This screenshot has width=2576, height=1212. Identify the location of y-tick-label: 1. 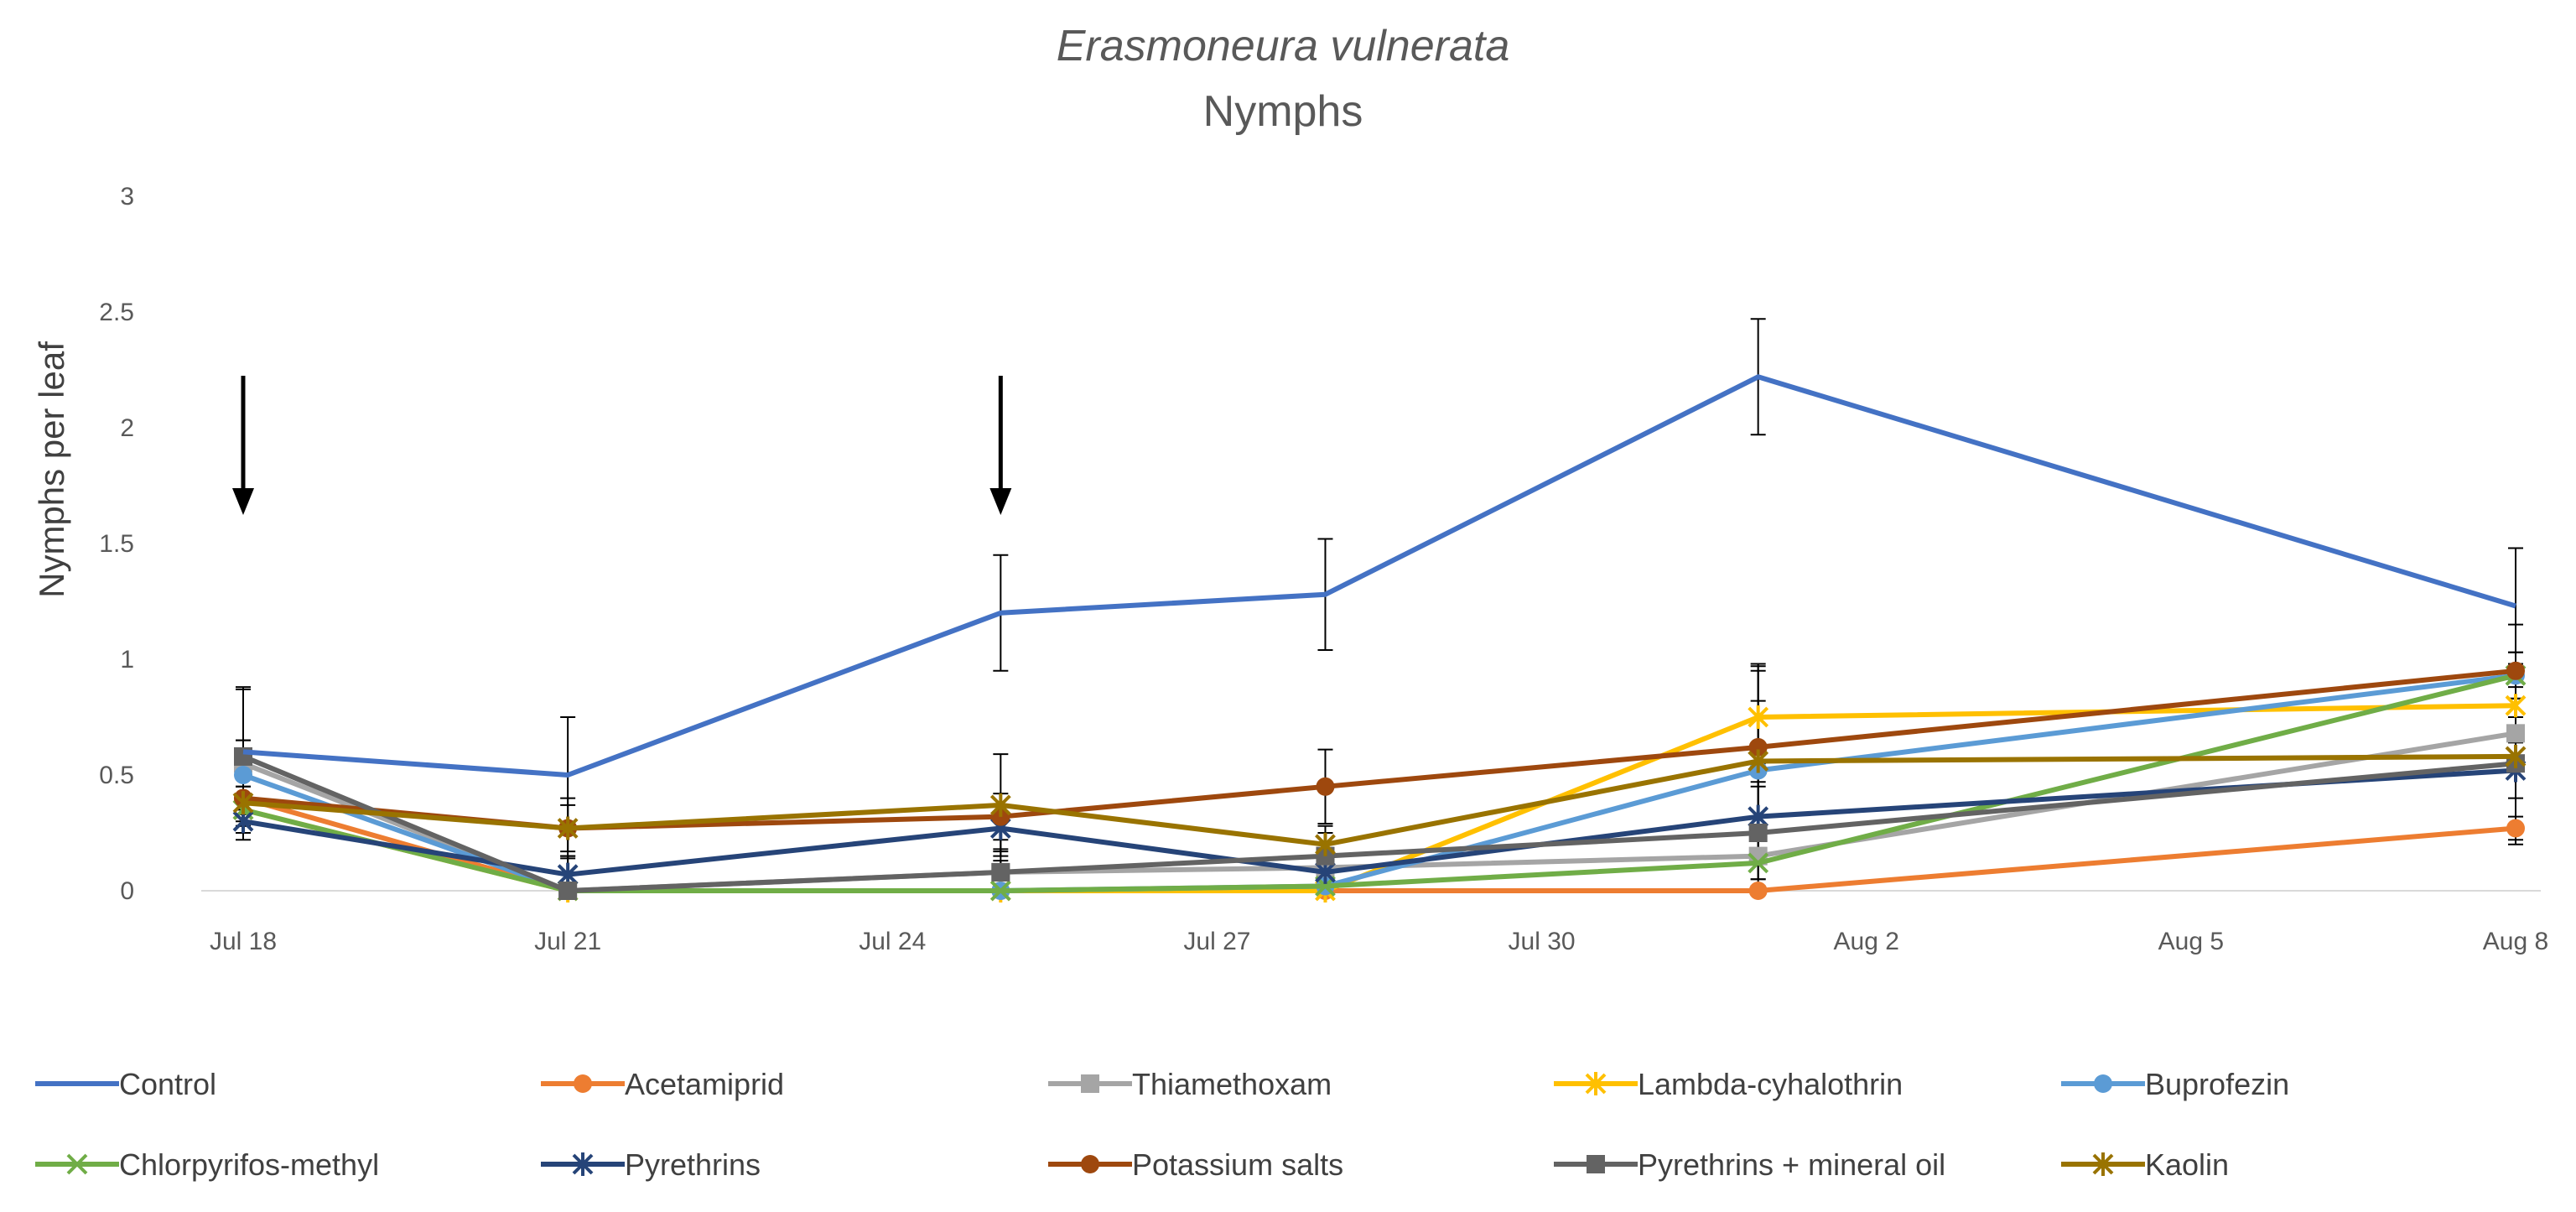
(127, 660).